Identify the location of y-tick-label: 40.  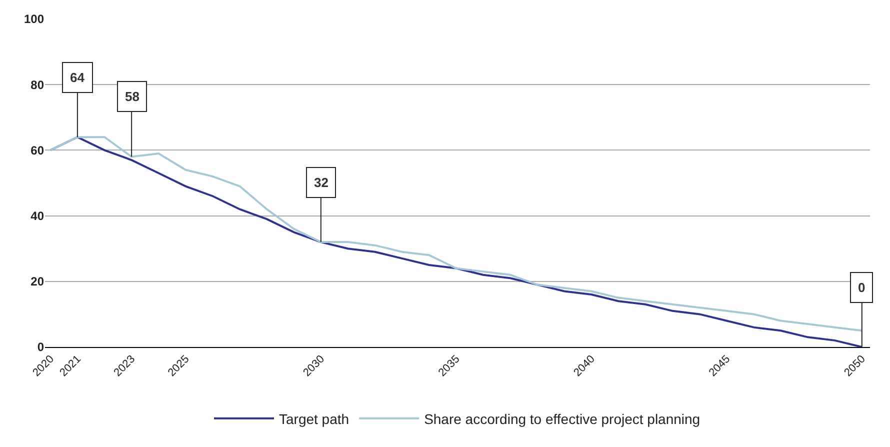
(37, 216).